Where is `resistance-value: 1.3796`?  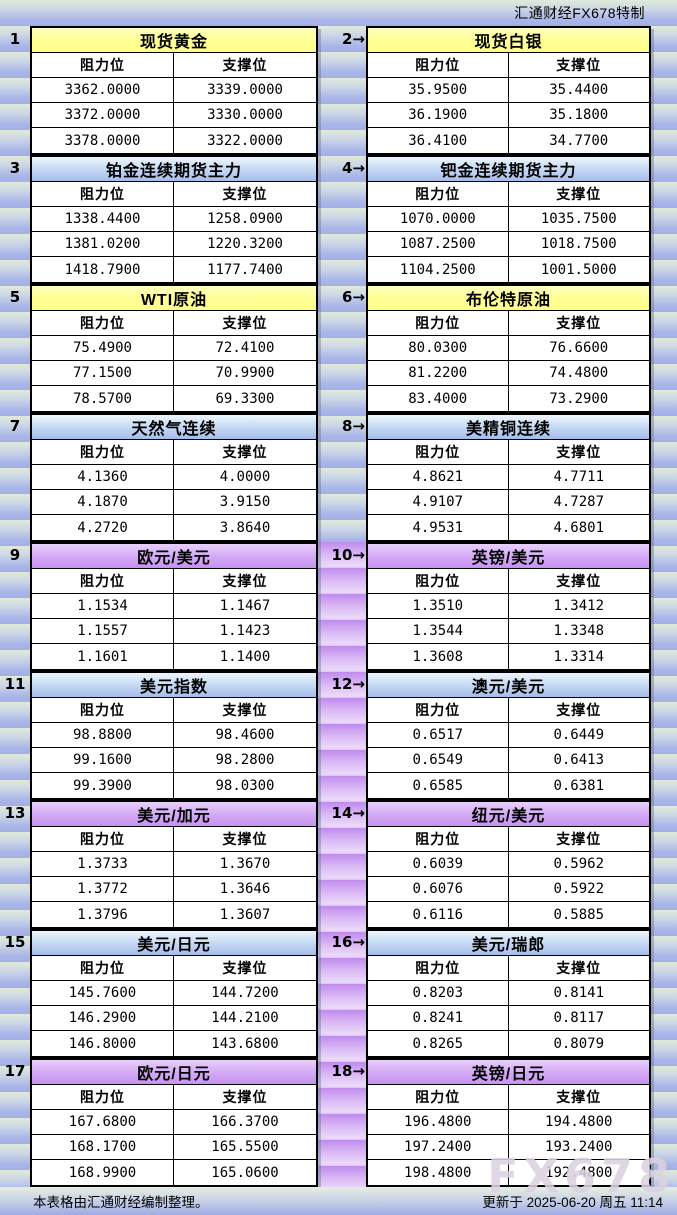
resistance-value: 1.3796 is located at coordinates (103, 914).